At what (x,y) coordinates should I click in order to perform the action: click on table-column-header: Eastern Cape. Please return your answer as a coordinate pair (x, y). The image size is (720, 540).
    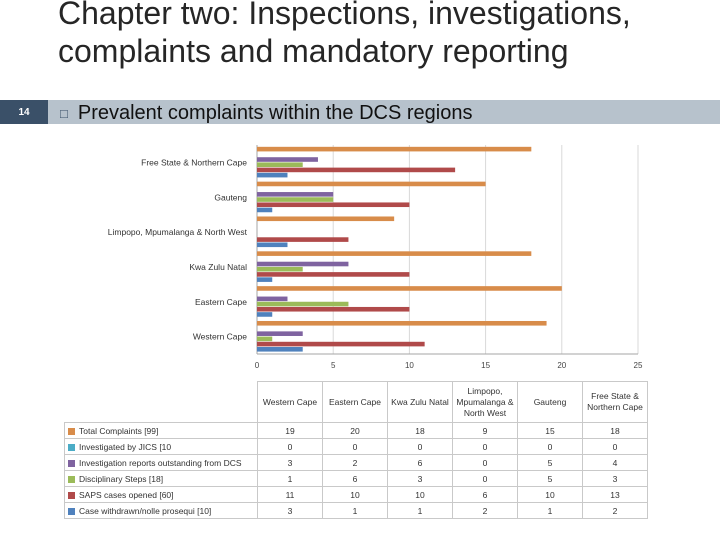
    Looking at the image, I should click on (355, 402).